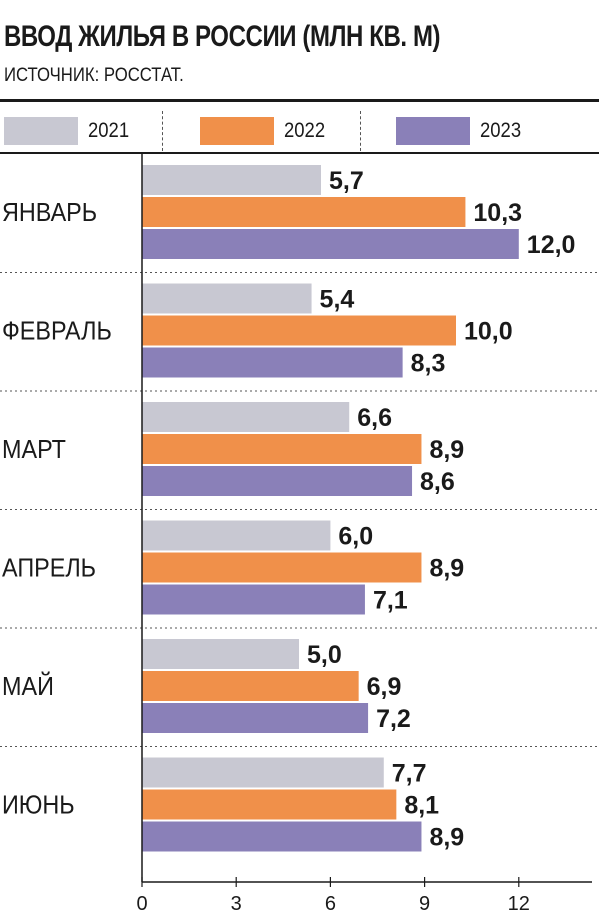 Image resolution: width=599 pixels, height=918 pixels. I want to click on legend-swatch-2023, so click(433, 131).